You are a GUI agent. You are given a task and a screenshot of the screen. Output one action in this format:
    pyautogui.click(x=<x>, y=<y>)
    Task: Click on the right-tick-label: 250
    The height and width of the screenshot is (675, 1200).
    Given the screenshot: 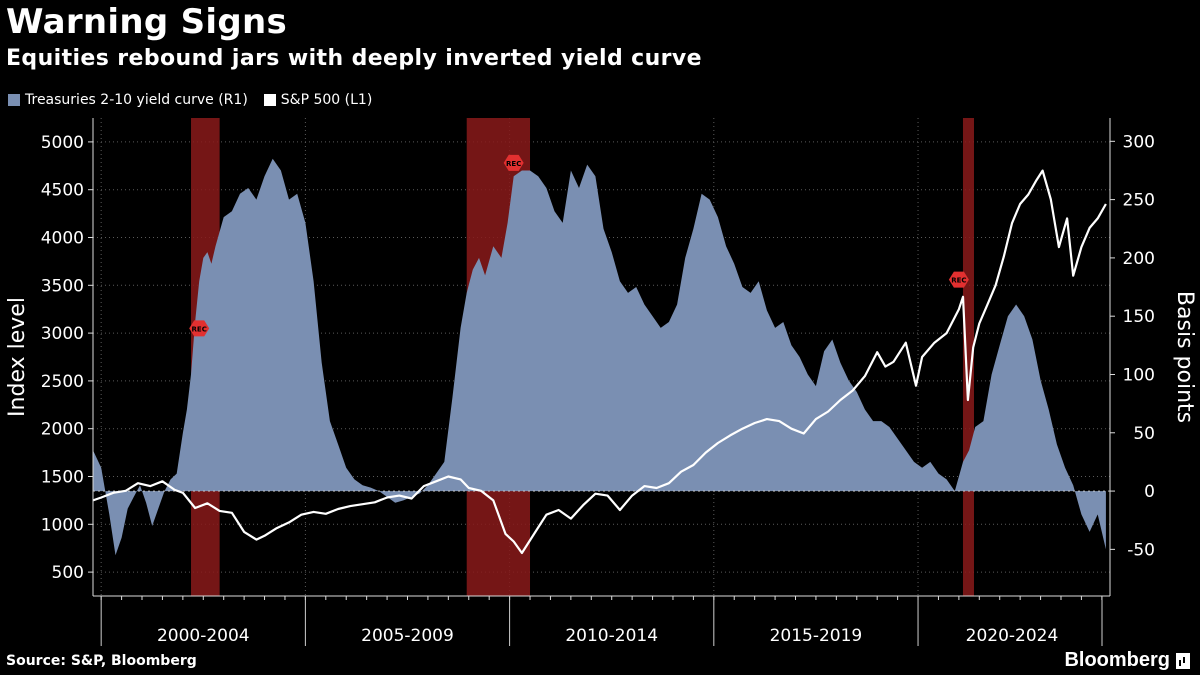 What is the action you would take?
    pyautogui.click(x=1139, y=201)
    